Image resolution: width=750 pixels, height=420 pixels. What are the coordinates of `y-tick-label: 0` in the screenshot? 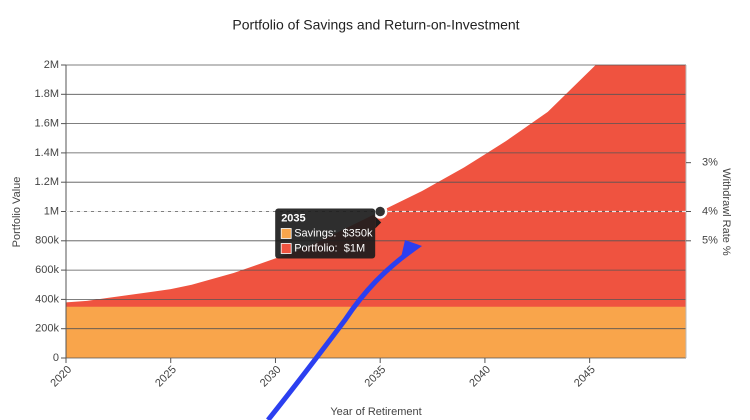 It's located at (56, 358).